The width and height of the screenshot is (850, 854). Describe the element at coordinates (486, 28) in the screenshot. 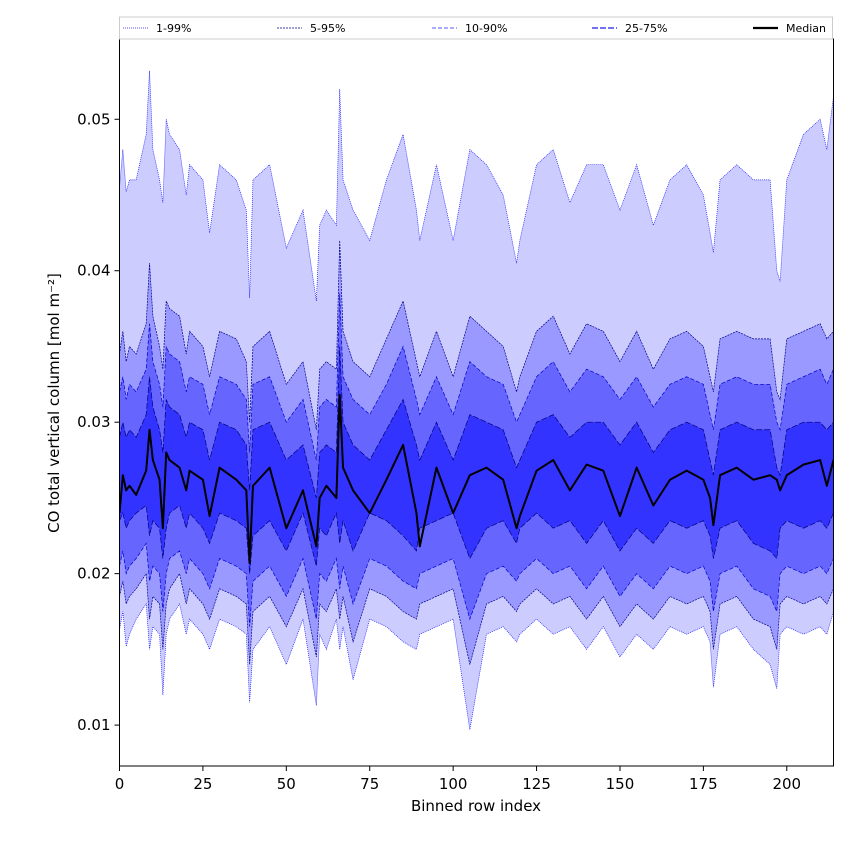

I see `legend-label: 10-90%` at that location.